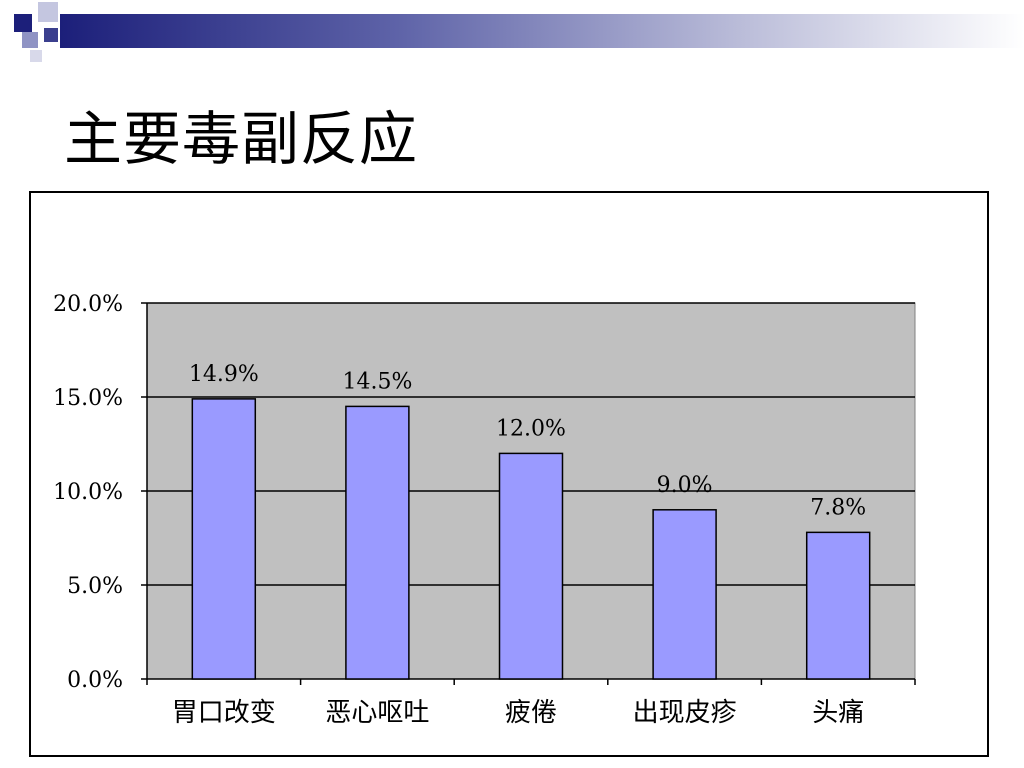 This screenshot has height=768, width=1024. Describe the element at coordinates (685, 485) in the screenshot. I see `data-label: 9.0%` at that location.